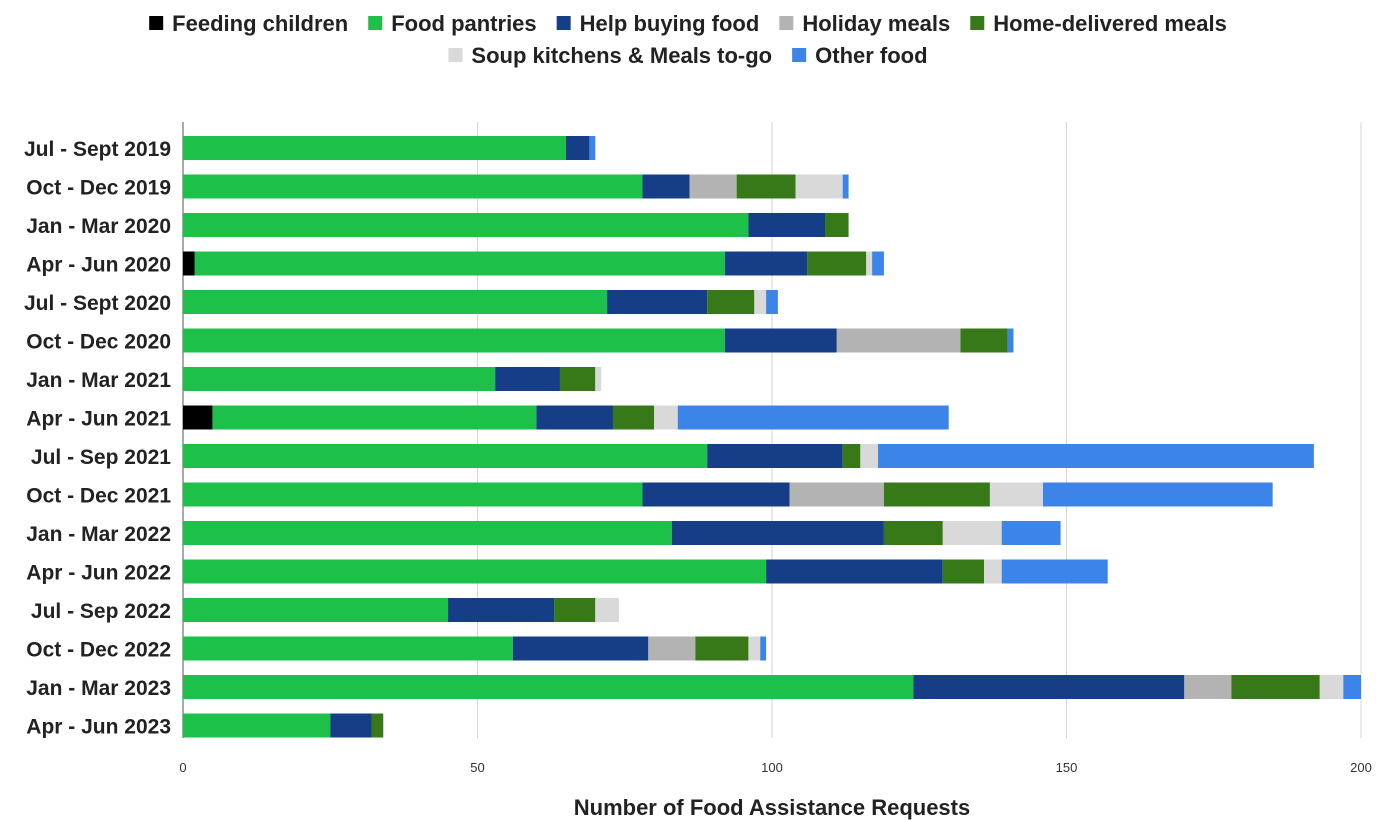  What do you see at coordinates (871, 55) in the screenshot?
I see `legend-label: Other food` at bounding box center [871, 55].